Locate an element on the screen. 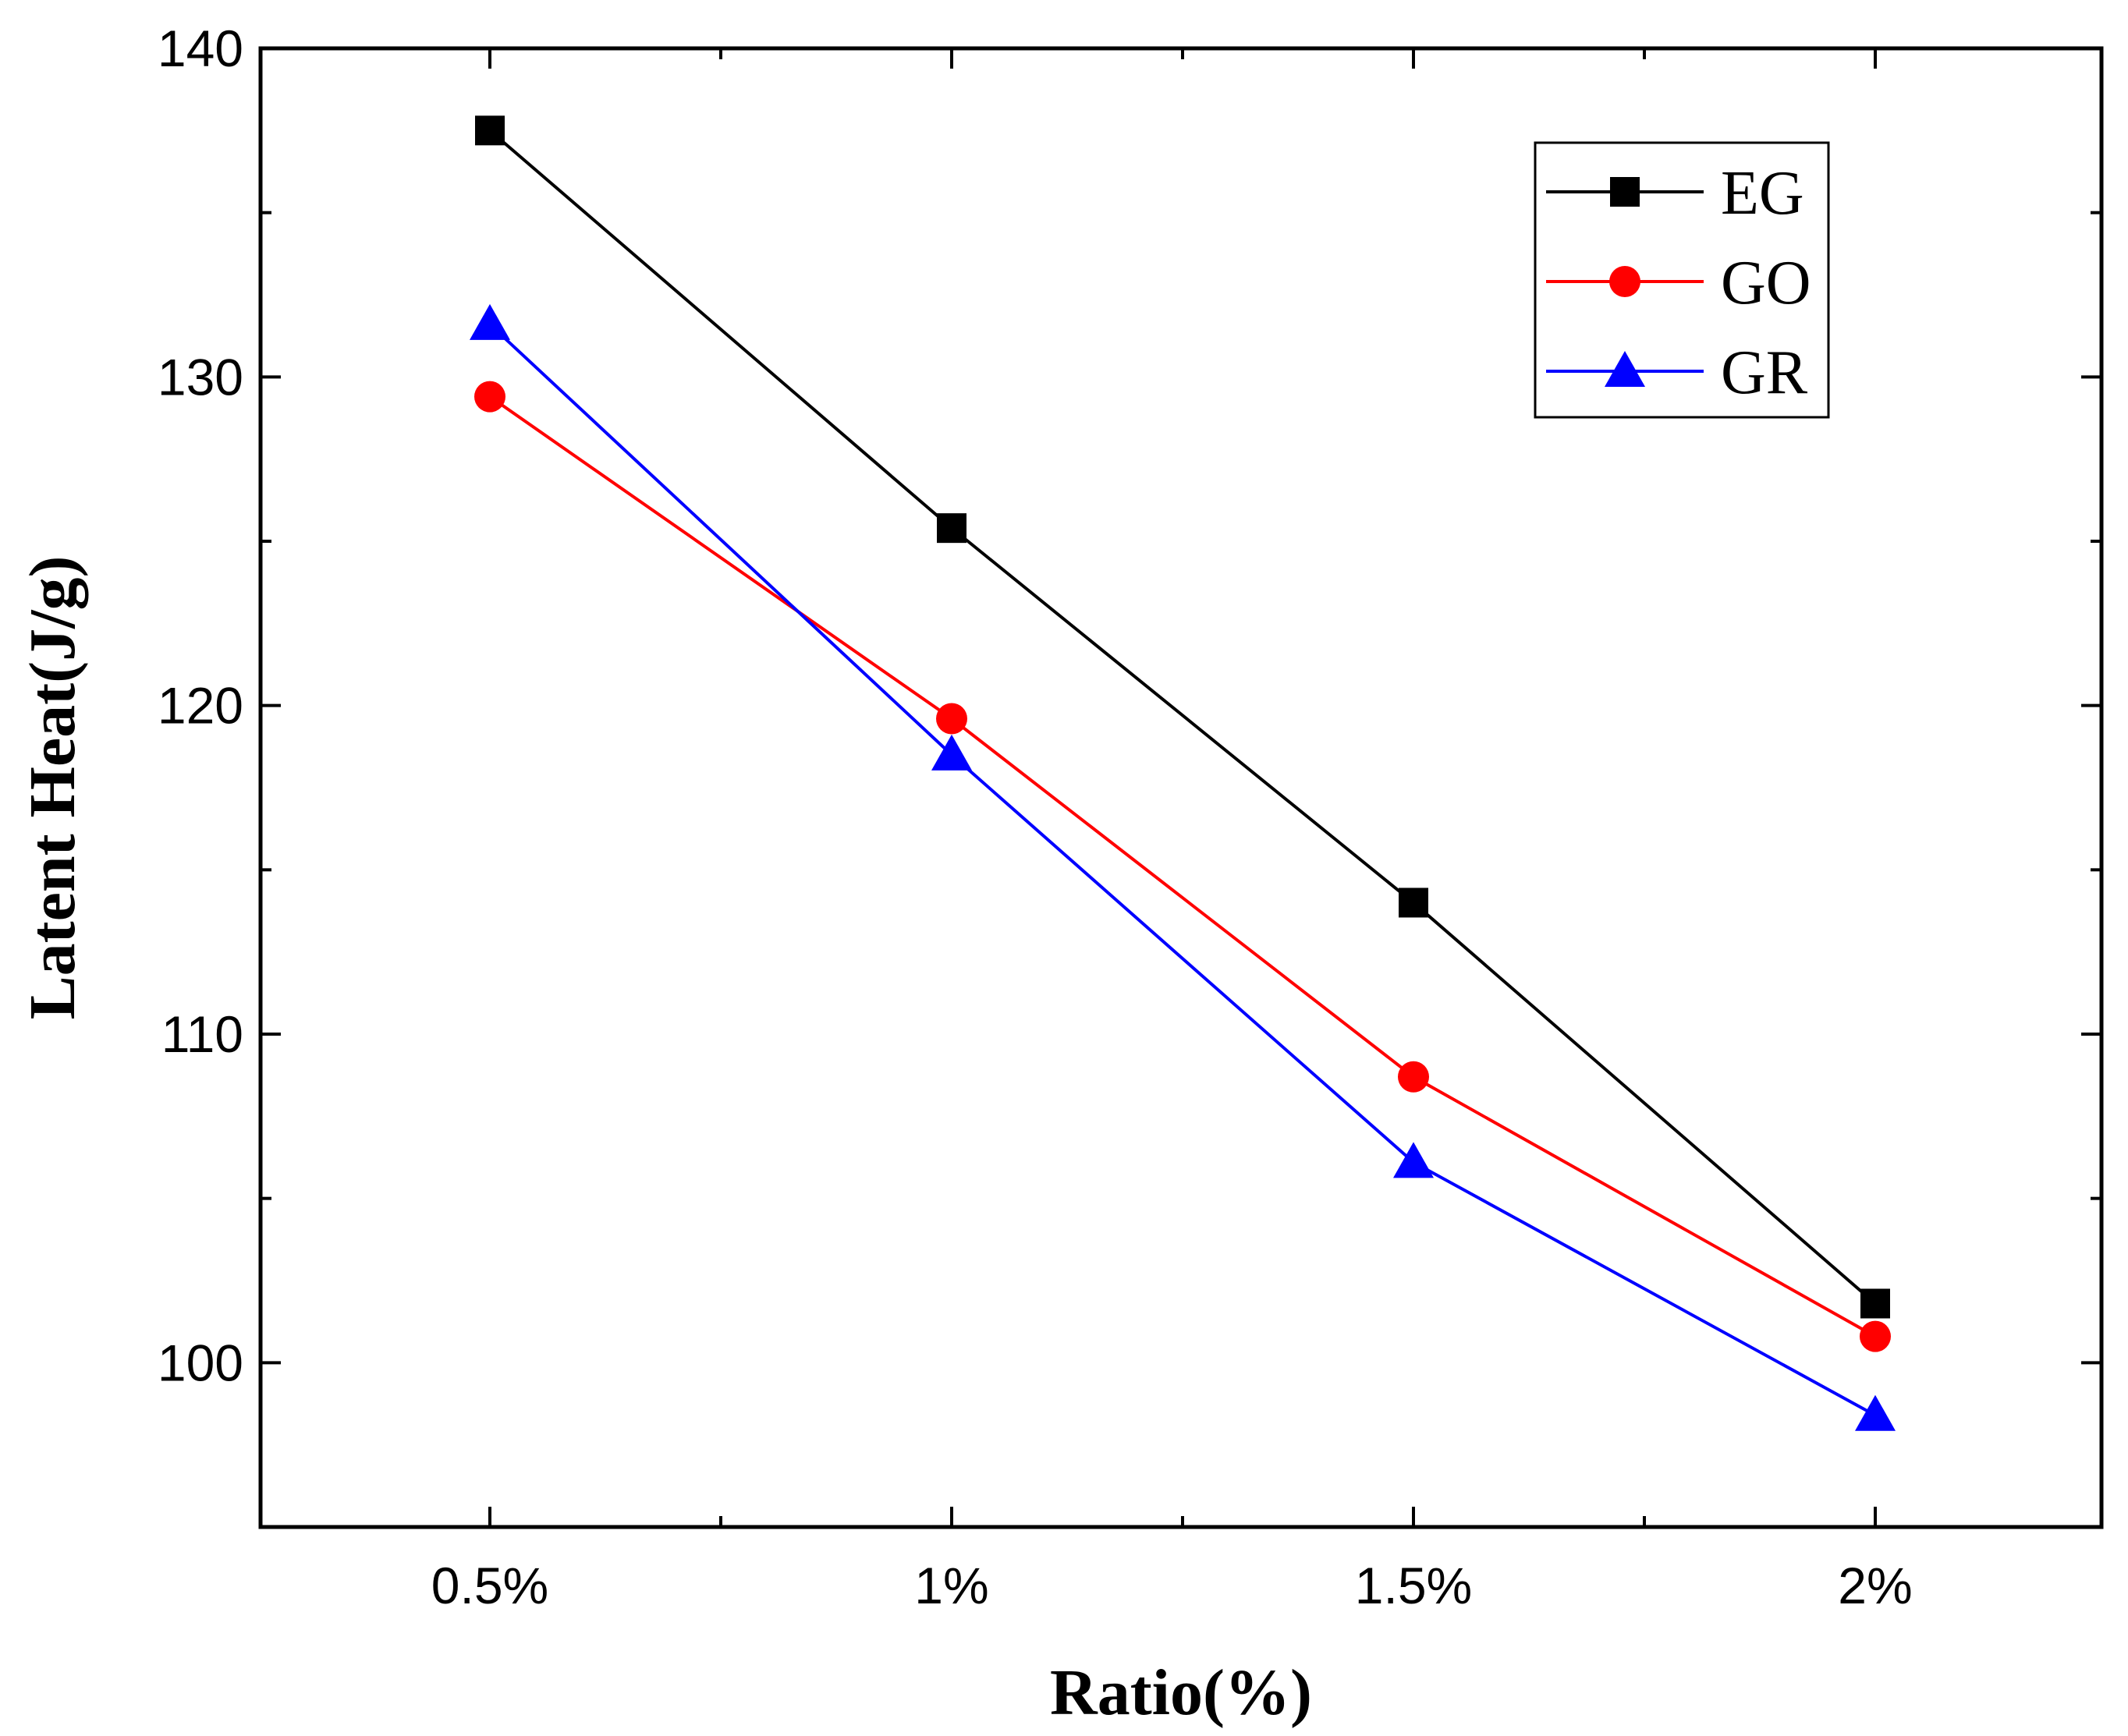 The image size is (2128, 1736). y-tick-label: 130 is located at coordinates (200, 377).